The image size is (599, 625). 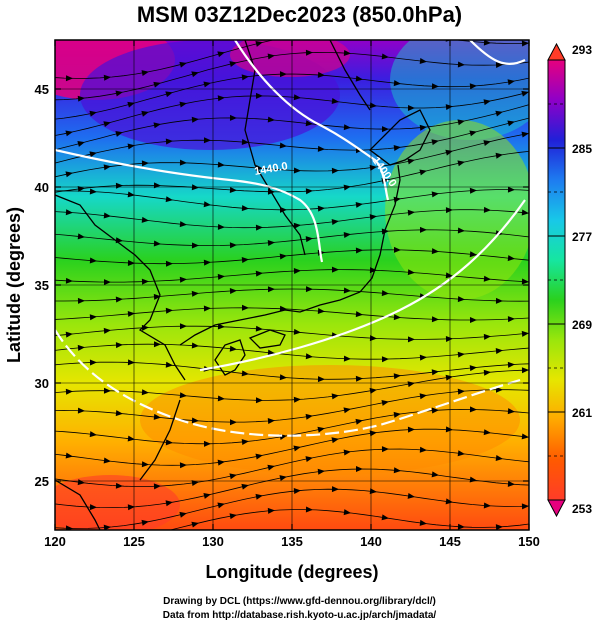 I want to click on y-tick-label-40: 40, so click(x=42, y=187).